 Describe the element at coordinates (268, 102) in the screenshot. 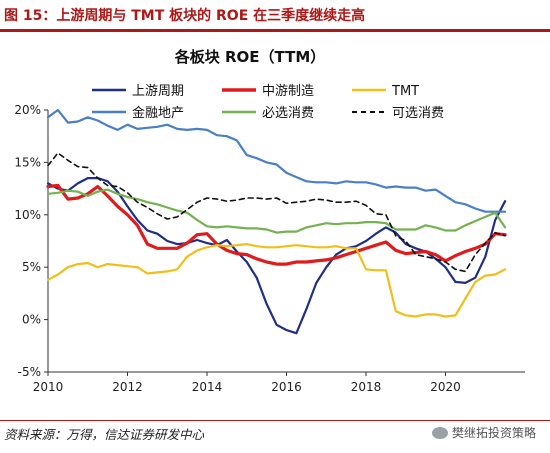

I see `chart-legend: 上游周期 中游制造 TMT 金融地产 必选消费 可选消费` at that location.